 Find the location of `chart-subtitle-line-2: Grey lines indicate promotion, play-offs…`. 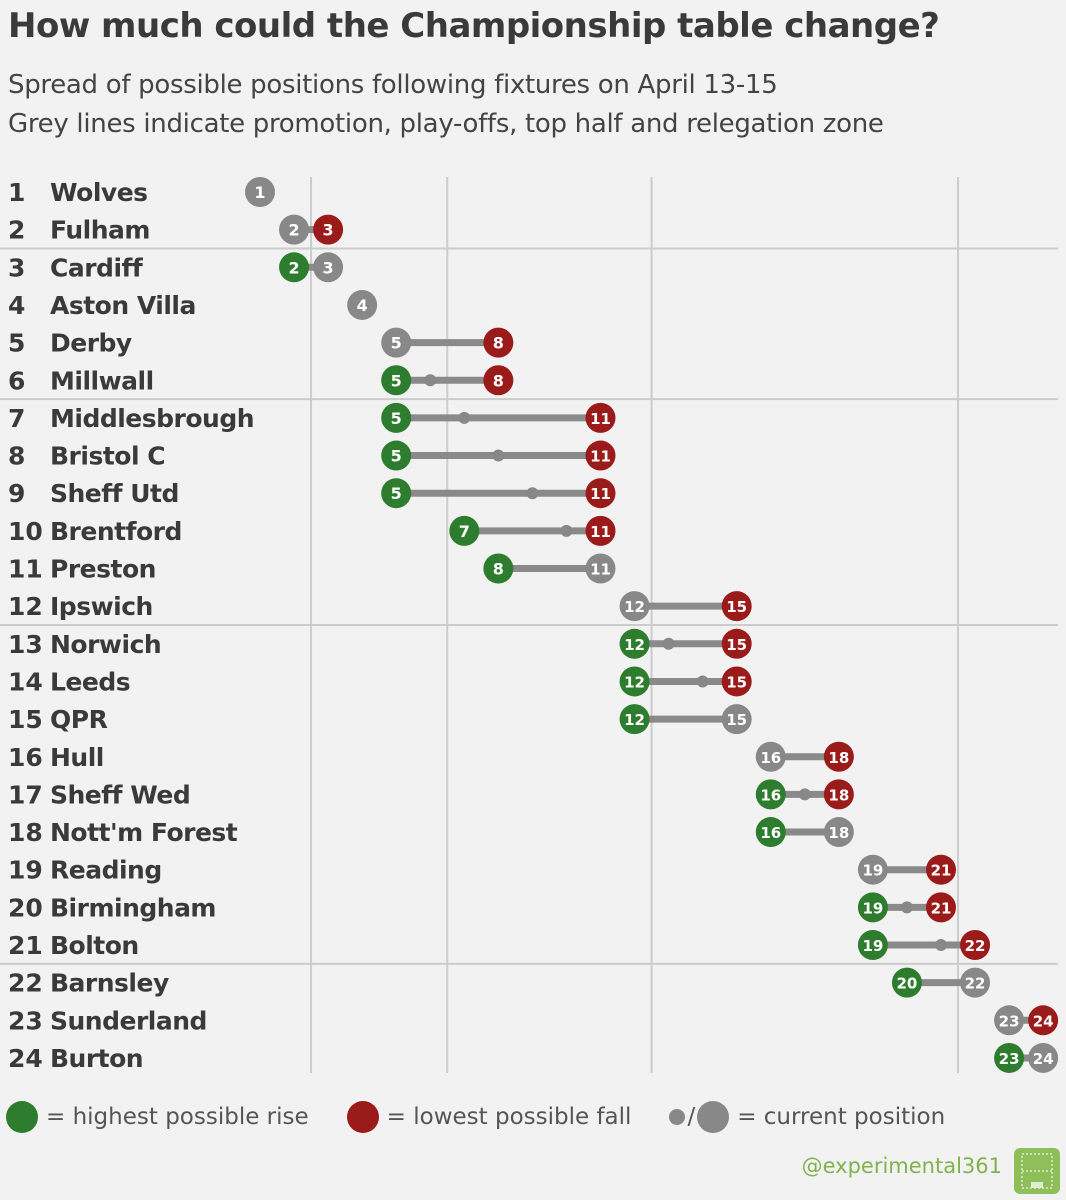

chart-subtitle-line-2: Grey lines indicate promotion, play-offs… is located at coordinates (446, 124).